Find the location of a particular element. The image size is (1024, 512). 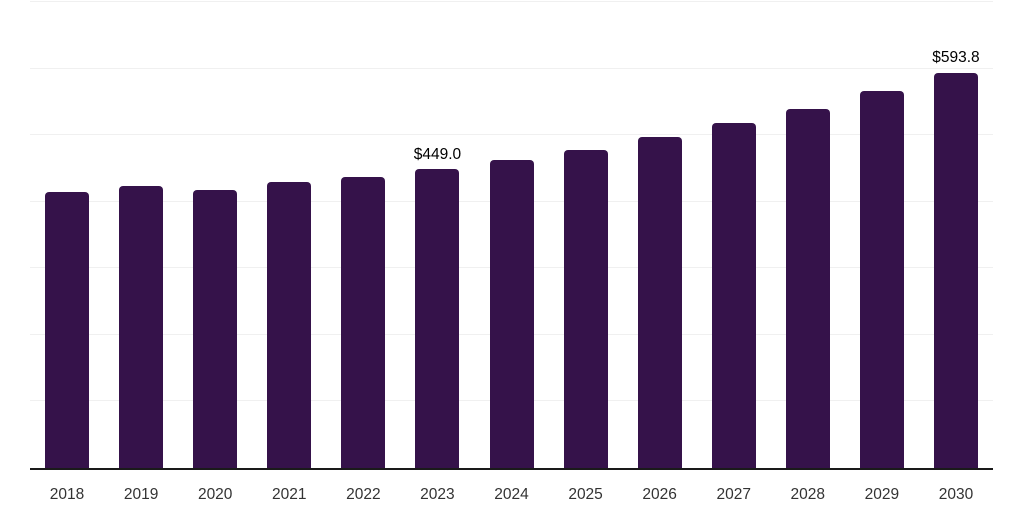

x-tick-2030: 2030 is located at coordinates (956, 494).